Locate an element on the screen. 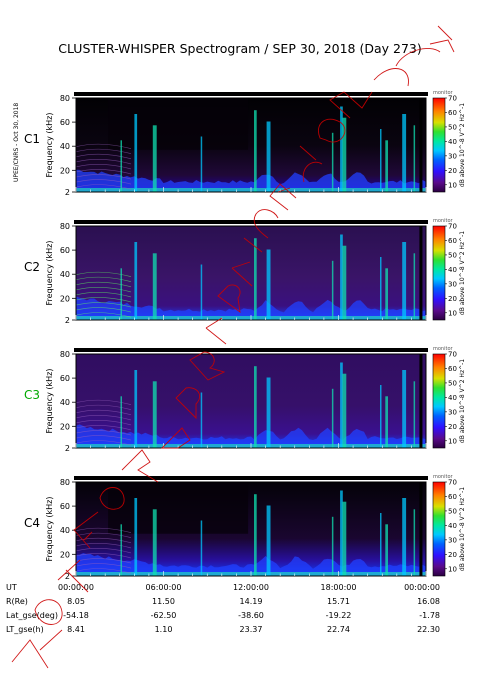  table-cell: 14.19 is located at coordinates (251, 601).